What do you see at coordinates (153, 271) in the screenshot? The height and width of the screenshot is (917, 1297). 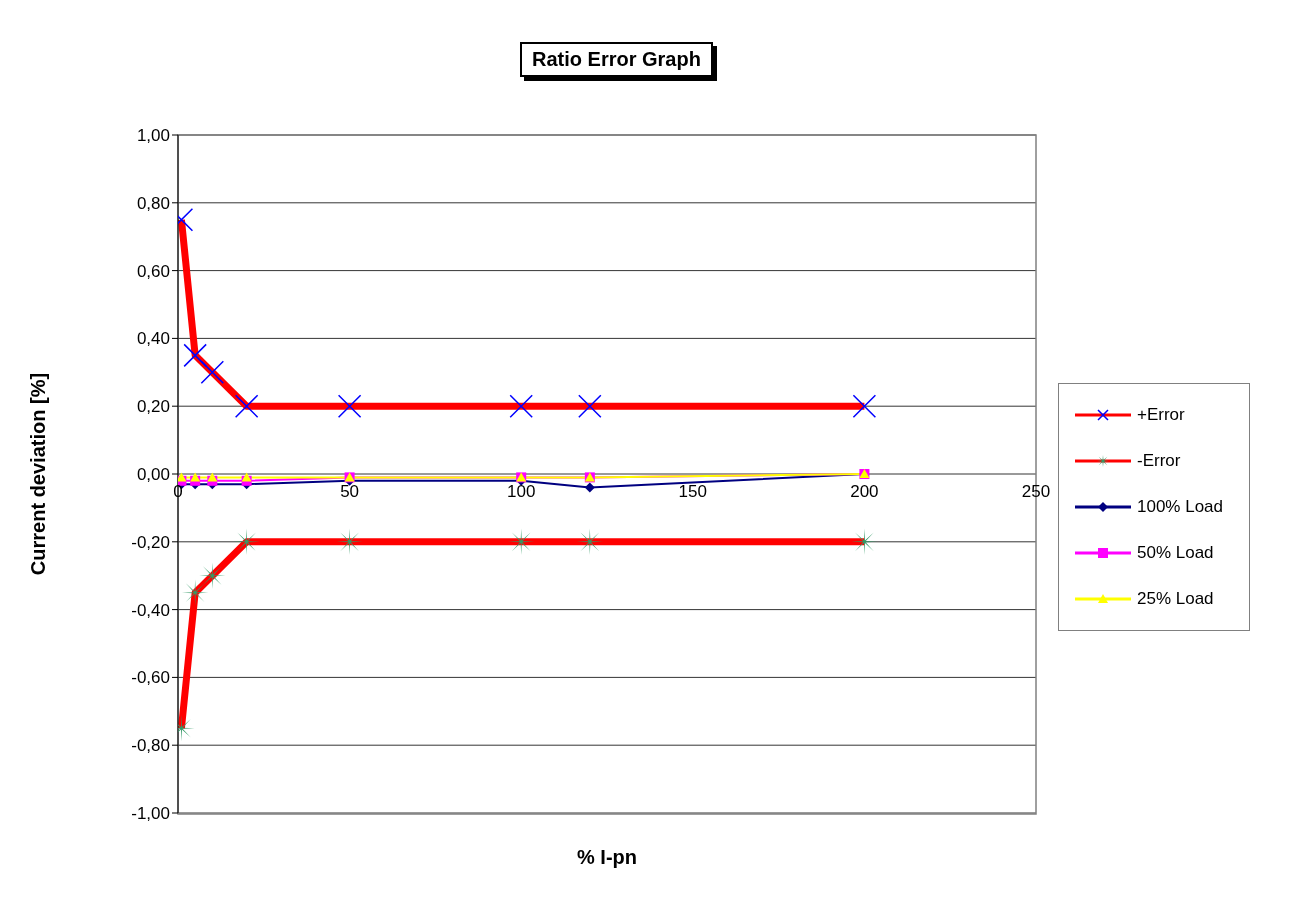 I see `y-tick-label: 0,60` at bounding box center [153, 271].